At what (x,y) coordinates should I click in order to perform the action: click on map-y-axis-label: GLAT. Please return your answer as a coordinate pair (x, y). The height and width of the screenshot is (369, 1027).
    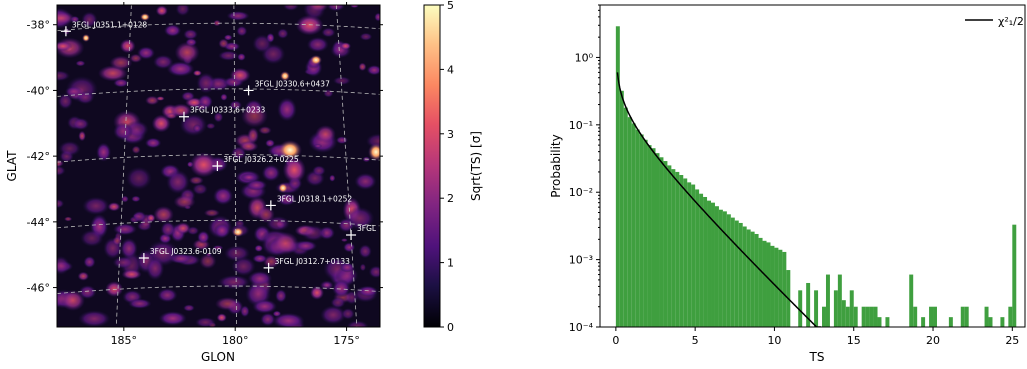
    Looking at the image, I should click on (12, 166).